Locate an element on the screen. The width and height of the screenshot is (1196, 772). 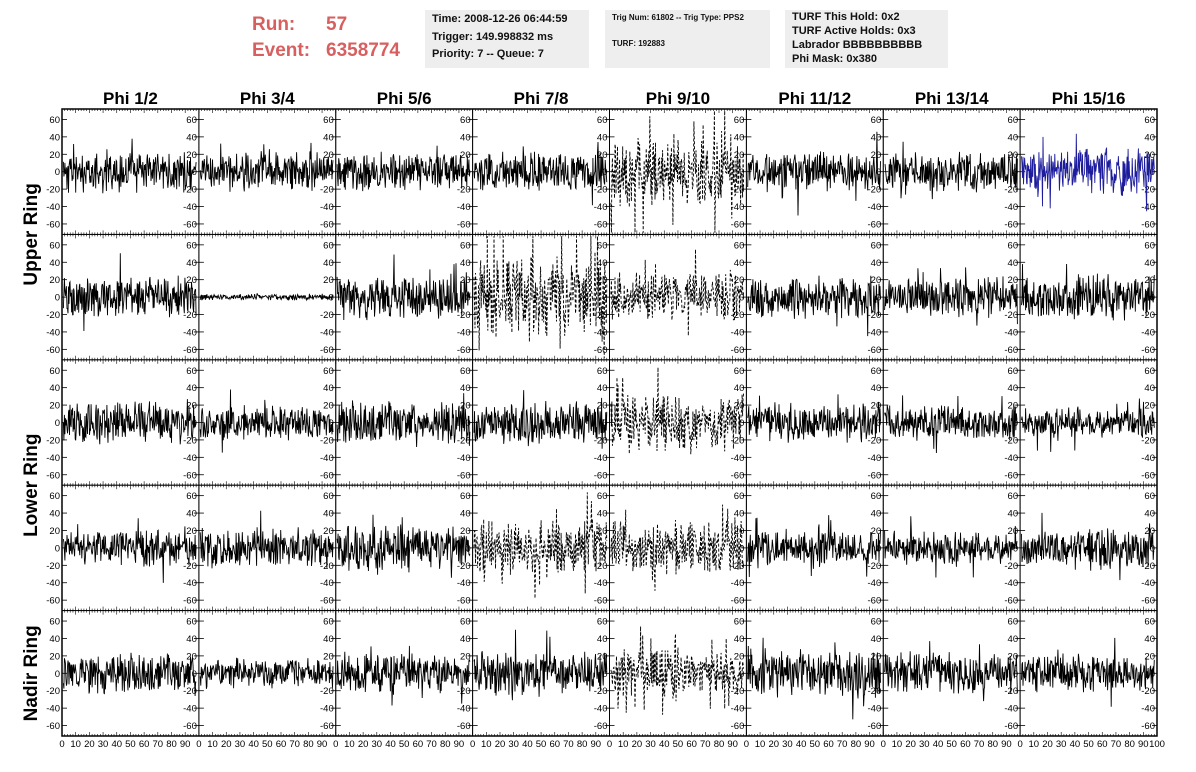
y-tick-label: 40 is located at coordinates (54, 137).